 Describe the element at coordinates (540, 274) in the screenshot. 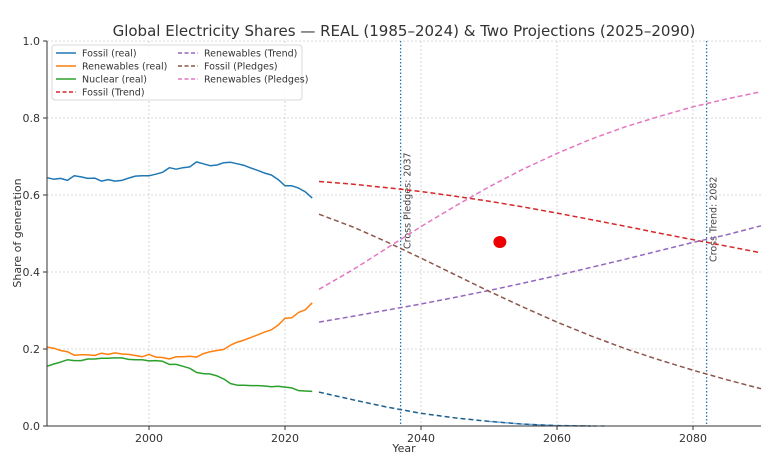

I see `series-line-renewables-trend` at that location.